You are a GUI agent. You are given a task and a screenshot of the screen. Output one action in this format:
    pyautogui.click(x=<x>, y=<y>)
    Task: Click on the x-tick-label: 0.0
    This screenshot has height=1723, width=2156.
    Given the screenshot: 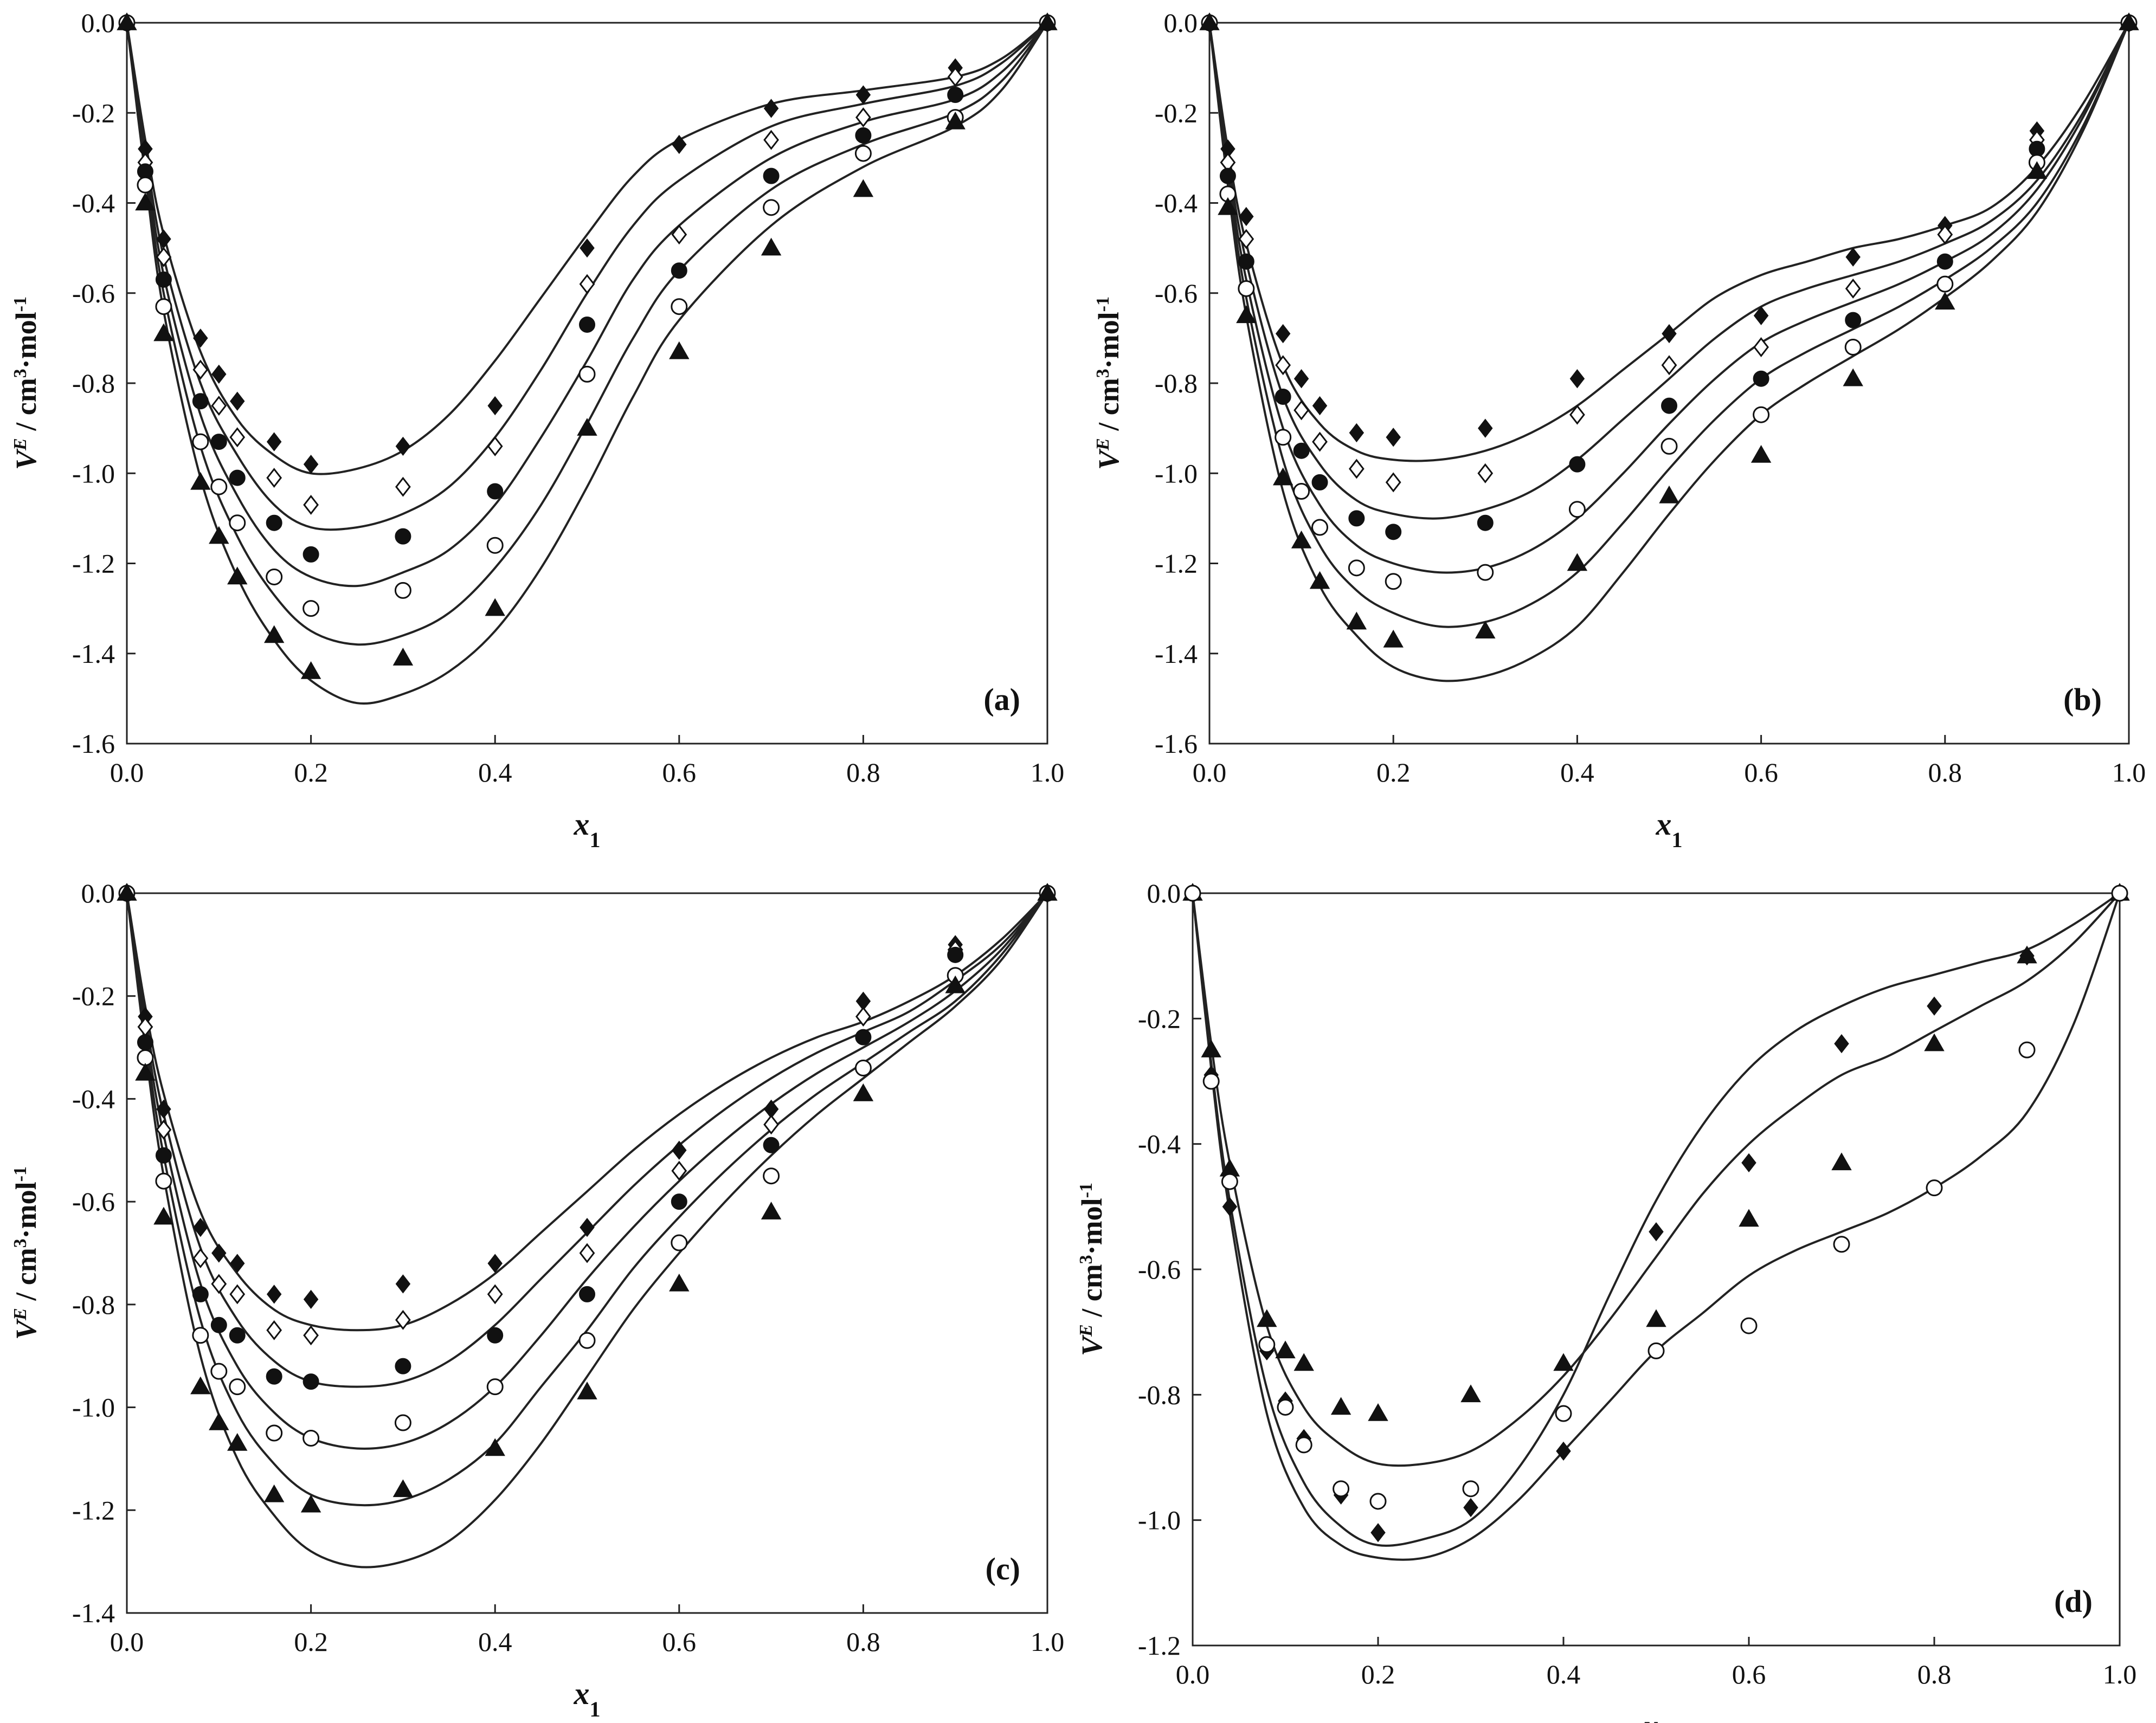 What is the action you would take?
    pyautogui.click(x=127, y=1642)
    